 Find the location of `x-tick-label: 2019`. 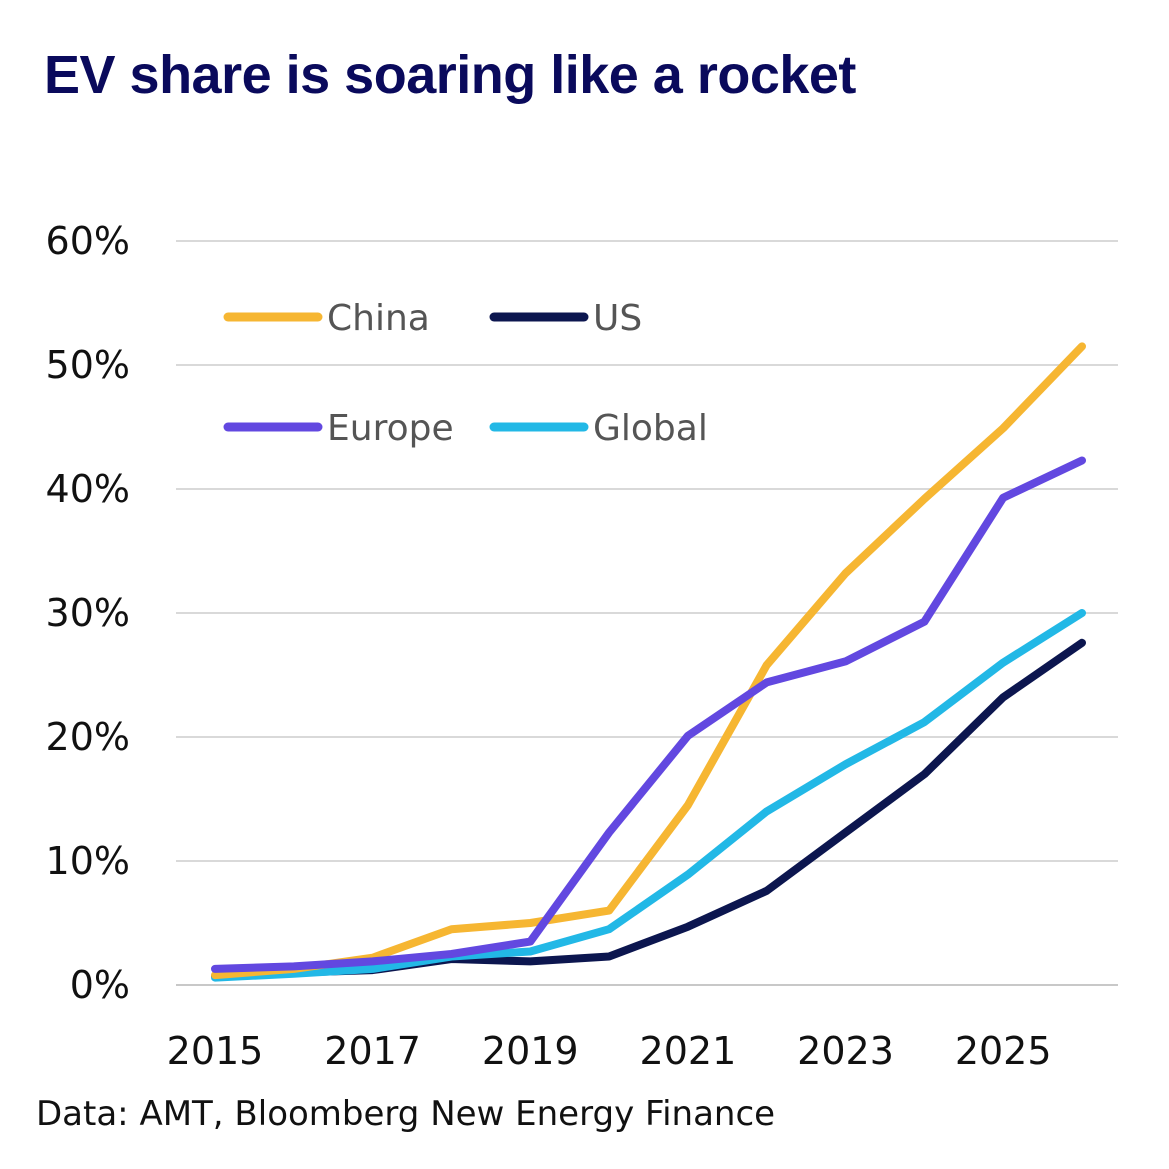

x-tick-label: 2019 is located at coordinates (530, 1051).